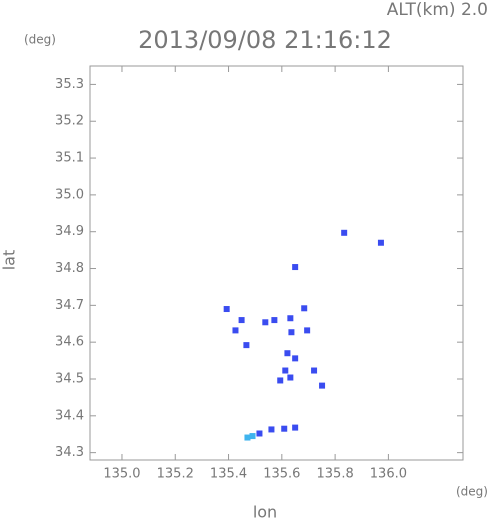 This screenshot has width=491, height=521. What do you see at coordinates (281, 474) in the screenshot?
I see `x-tick-label: 135.6` at bounding box center [281, 474].